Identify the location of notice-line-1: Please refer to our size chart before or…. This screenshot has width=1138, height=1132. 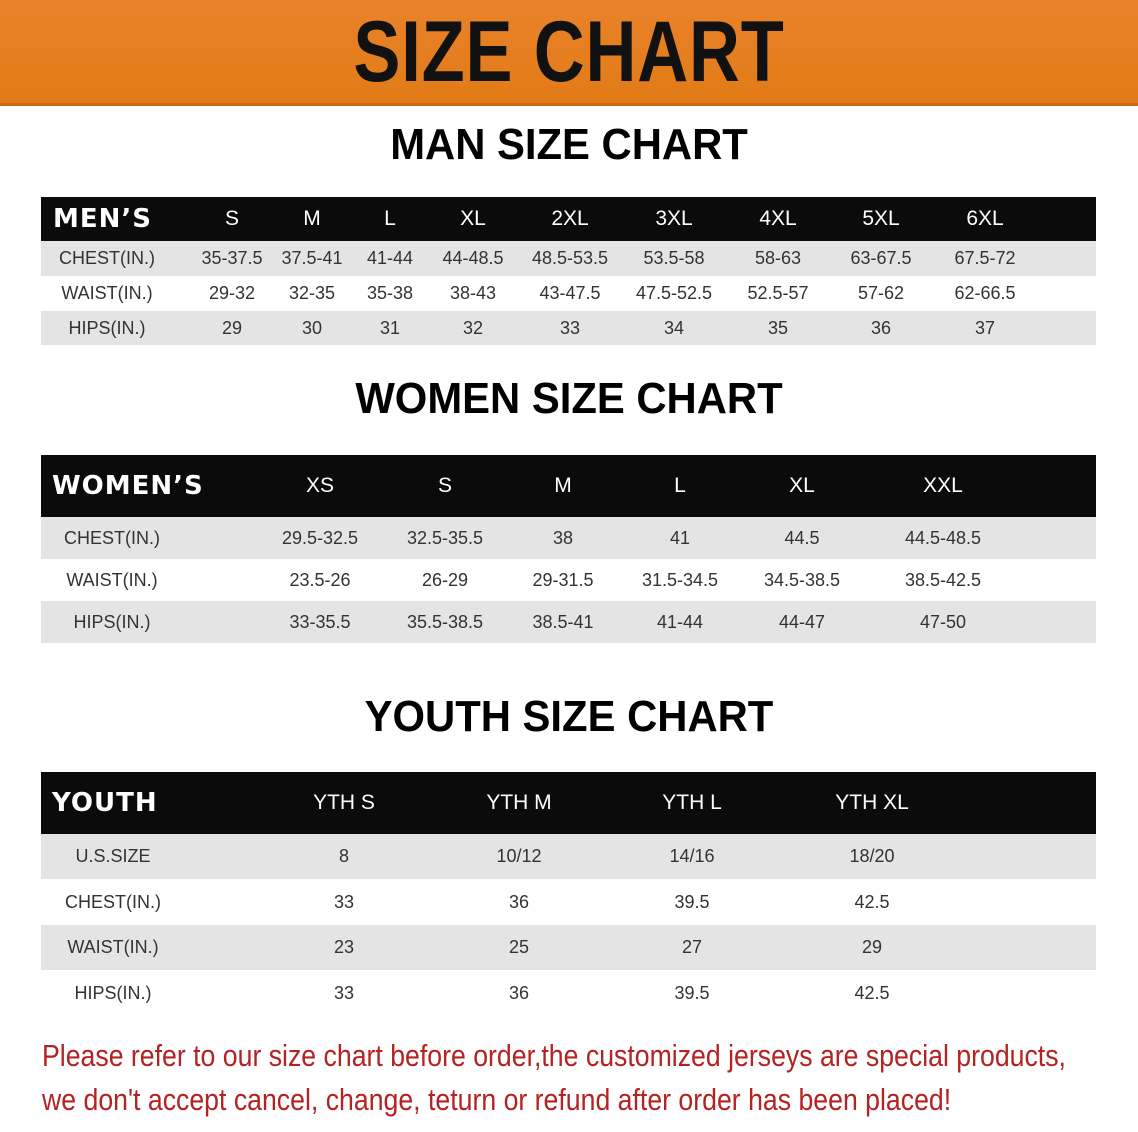
(554, 1055).